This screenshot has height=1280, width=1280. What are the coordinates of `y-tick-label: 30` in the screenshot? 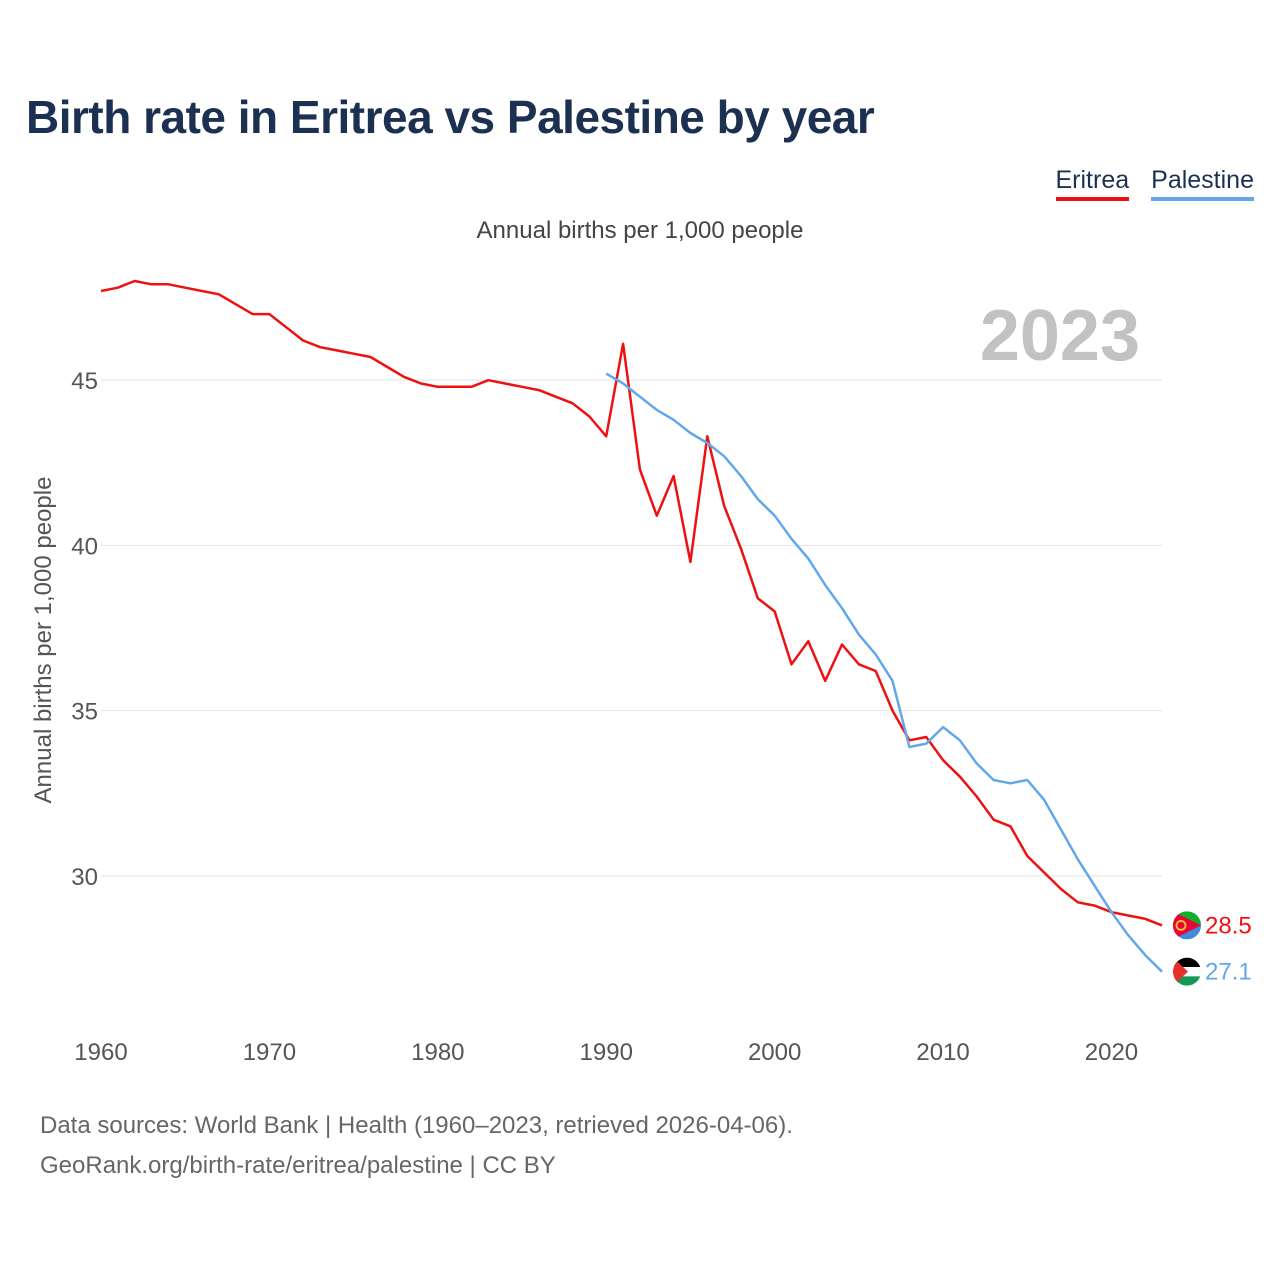 It's located at (84, 877).